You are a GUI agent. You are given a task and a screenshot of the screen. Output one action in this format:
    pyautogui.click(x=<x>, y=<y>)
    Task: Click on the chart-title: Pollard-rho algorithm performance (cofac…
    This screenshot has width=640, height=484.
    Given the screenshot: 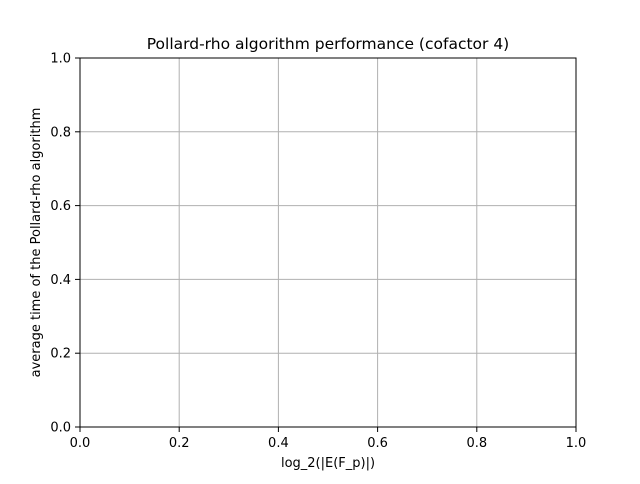 What is the action you would take?
    pyautogui.click(x=328, y=44)
    